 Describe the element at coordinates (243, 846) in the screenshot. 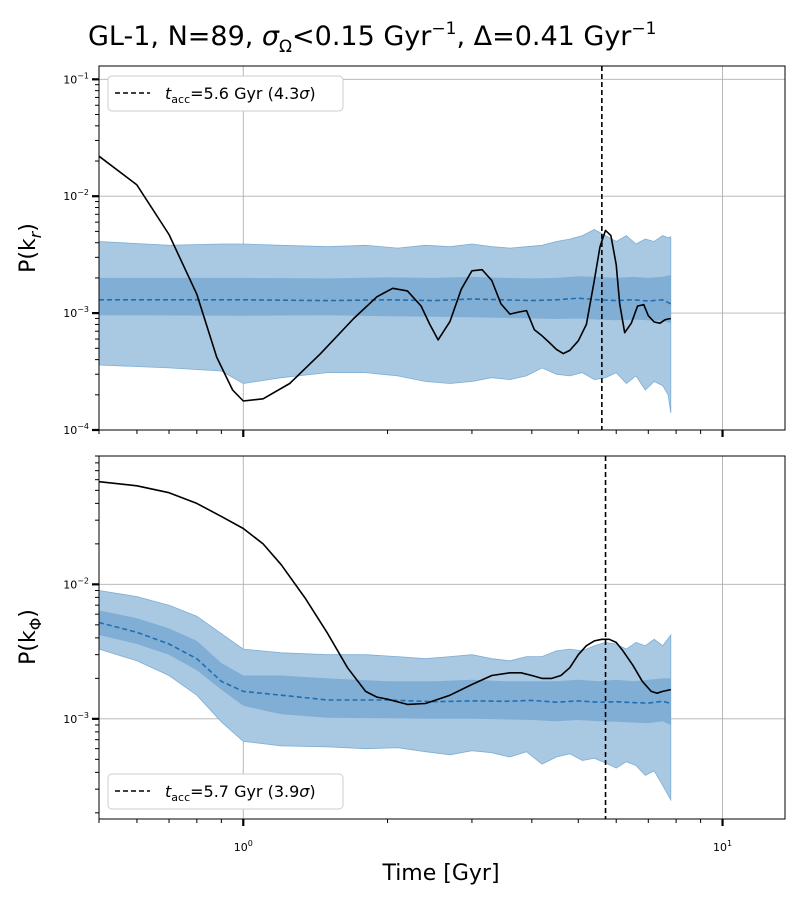

I see `x-tick-label: 10⁰` at that location.